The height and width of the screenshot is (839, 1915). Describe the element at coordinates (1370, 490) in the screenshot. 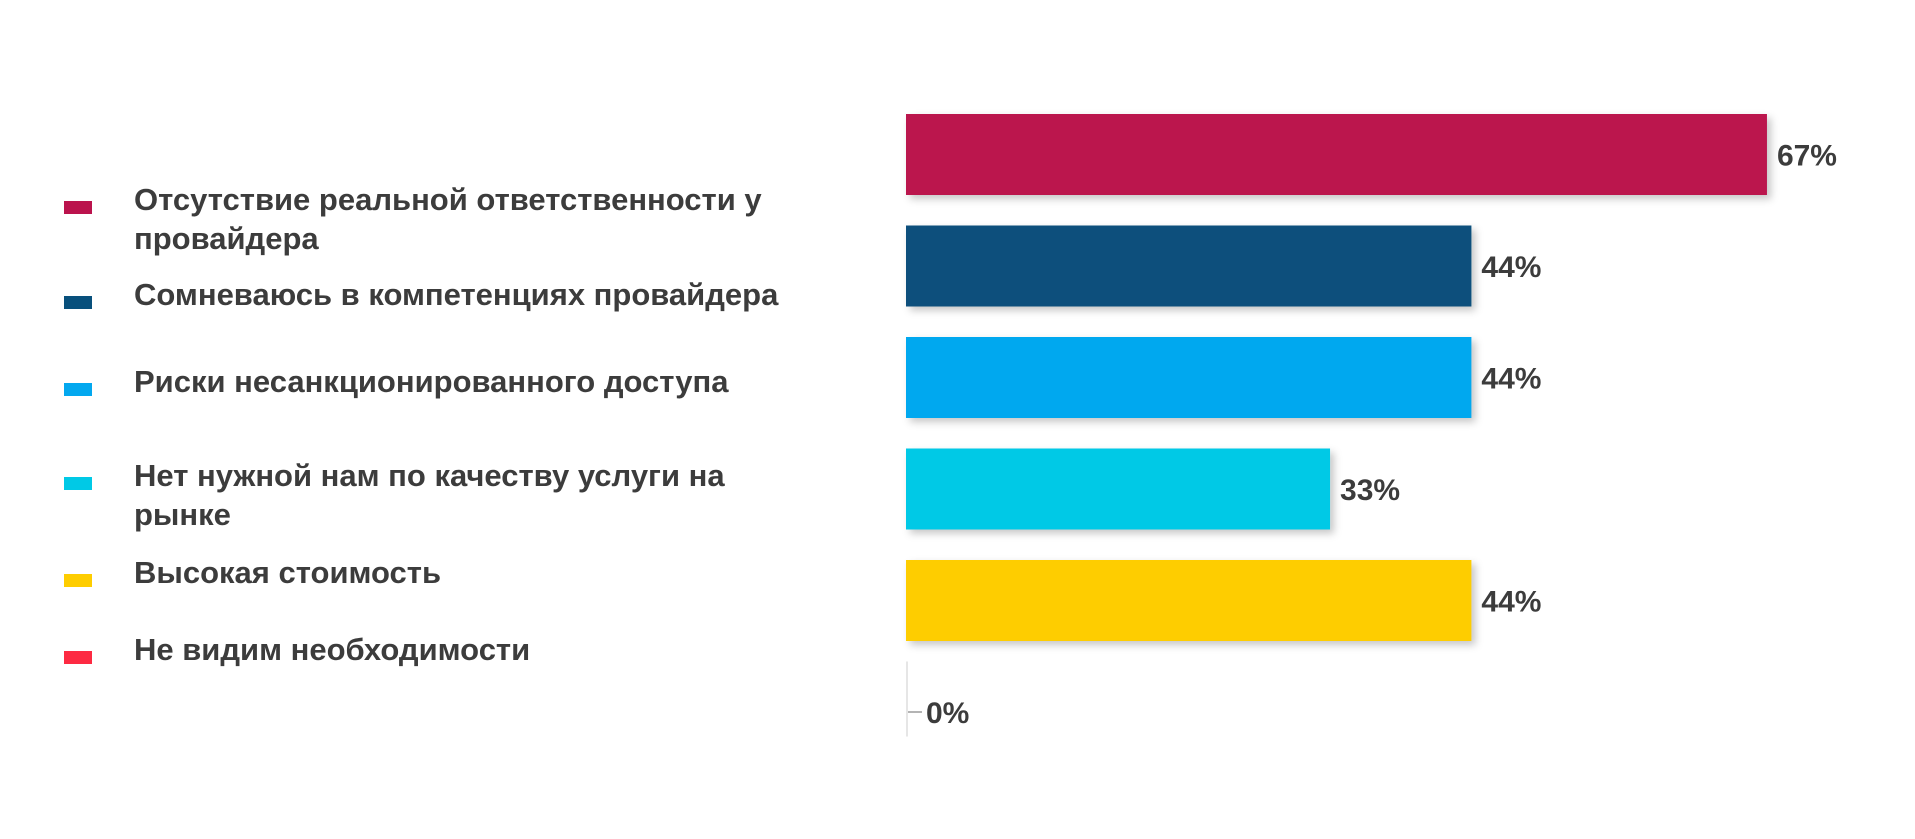

I see `value-label: 33%` at that location.